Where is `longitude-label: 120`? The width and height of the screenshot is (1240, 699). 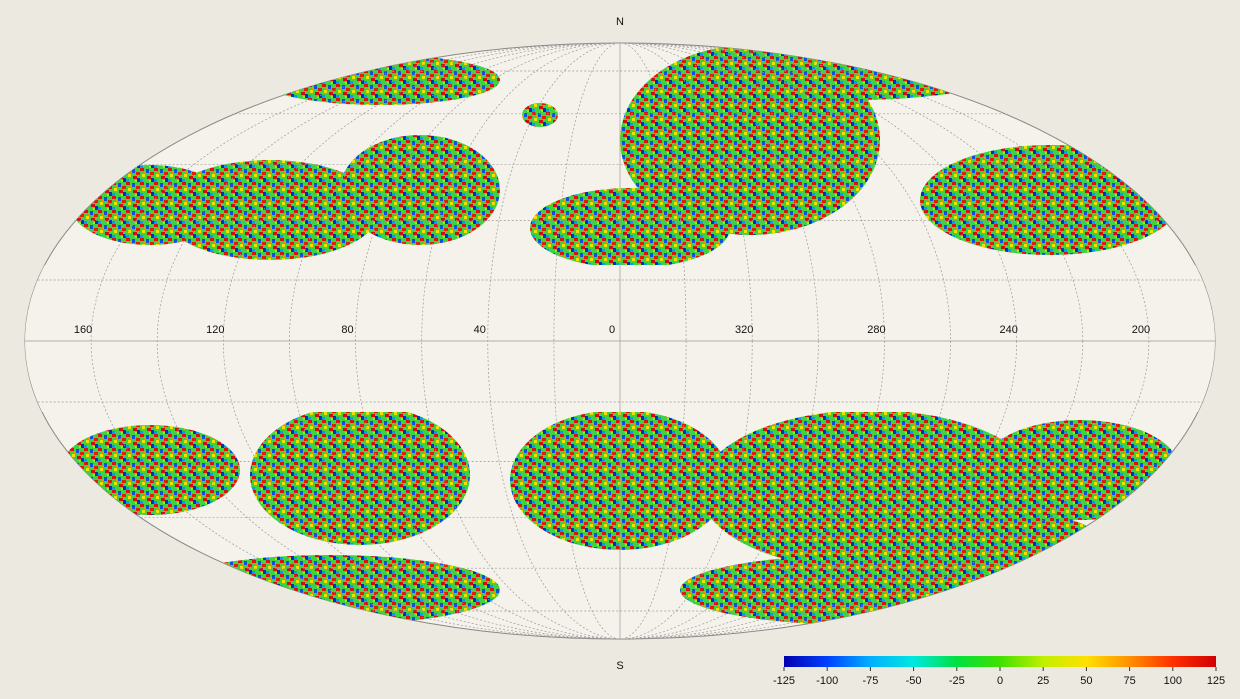 longitude-label: 120 is located at coordinates (215, 330).